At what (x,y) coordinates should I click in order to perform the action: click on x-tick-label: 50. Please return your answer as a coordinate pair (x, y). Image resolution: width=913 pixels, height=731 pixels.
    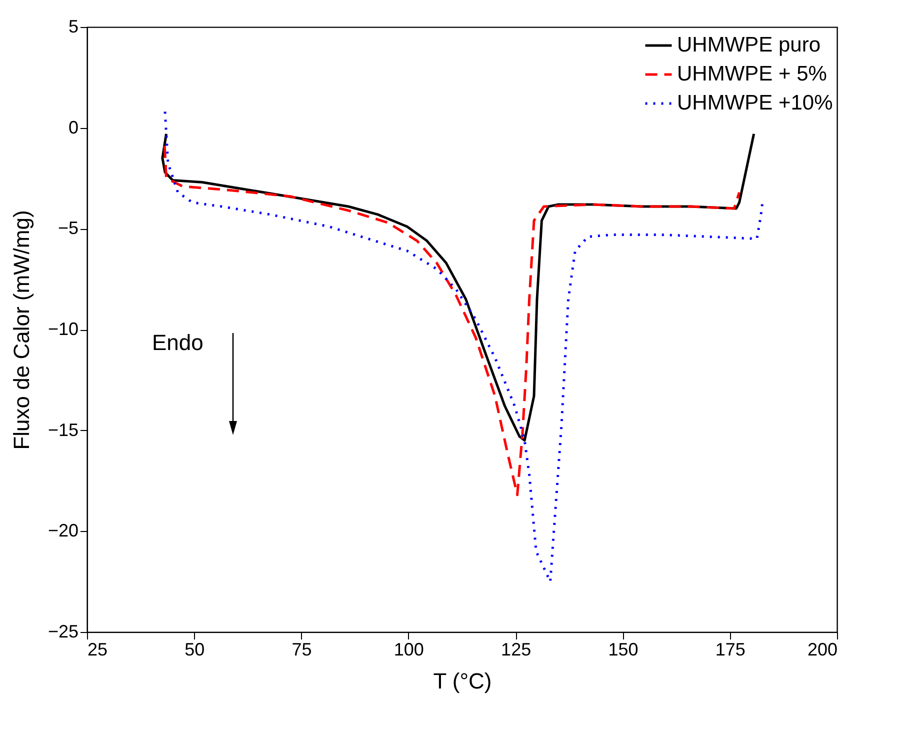
    Looking at the image, I should click on (194, 650).